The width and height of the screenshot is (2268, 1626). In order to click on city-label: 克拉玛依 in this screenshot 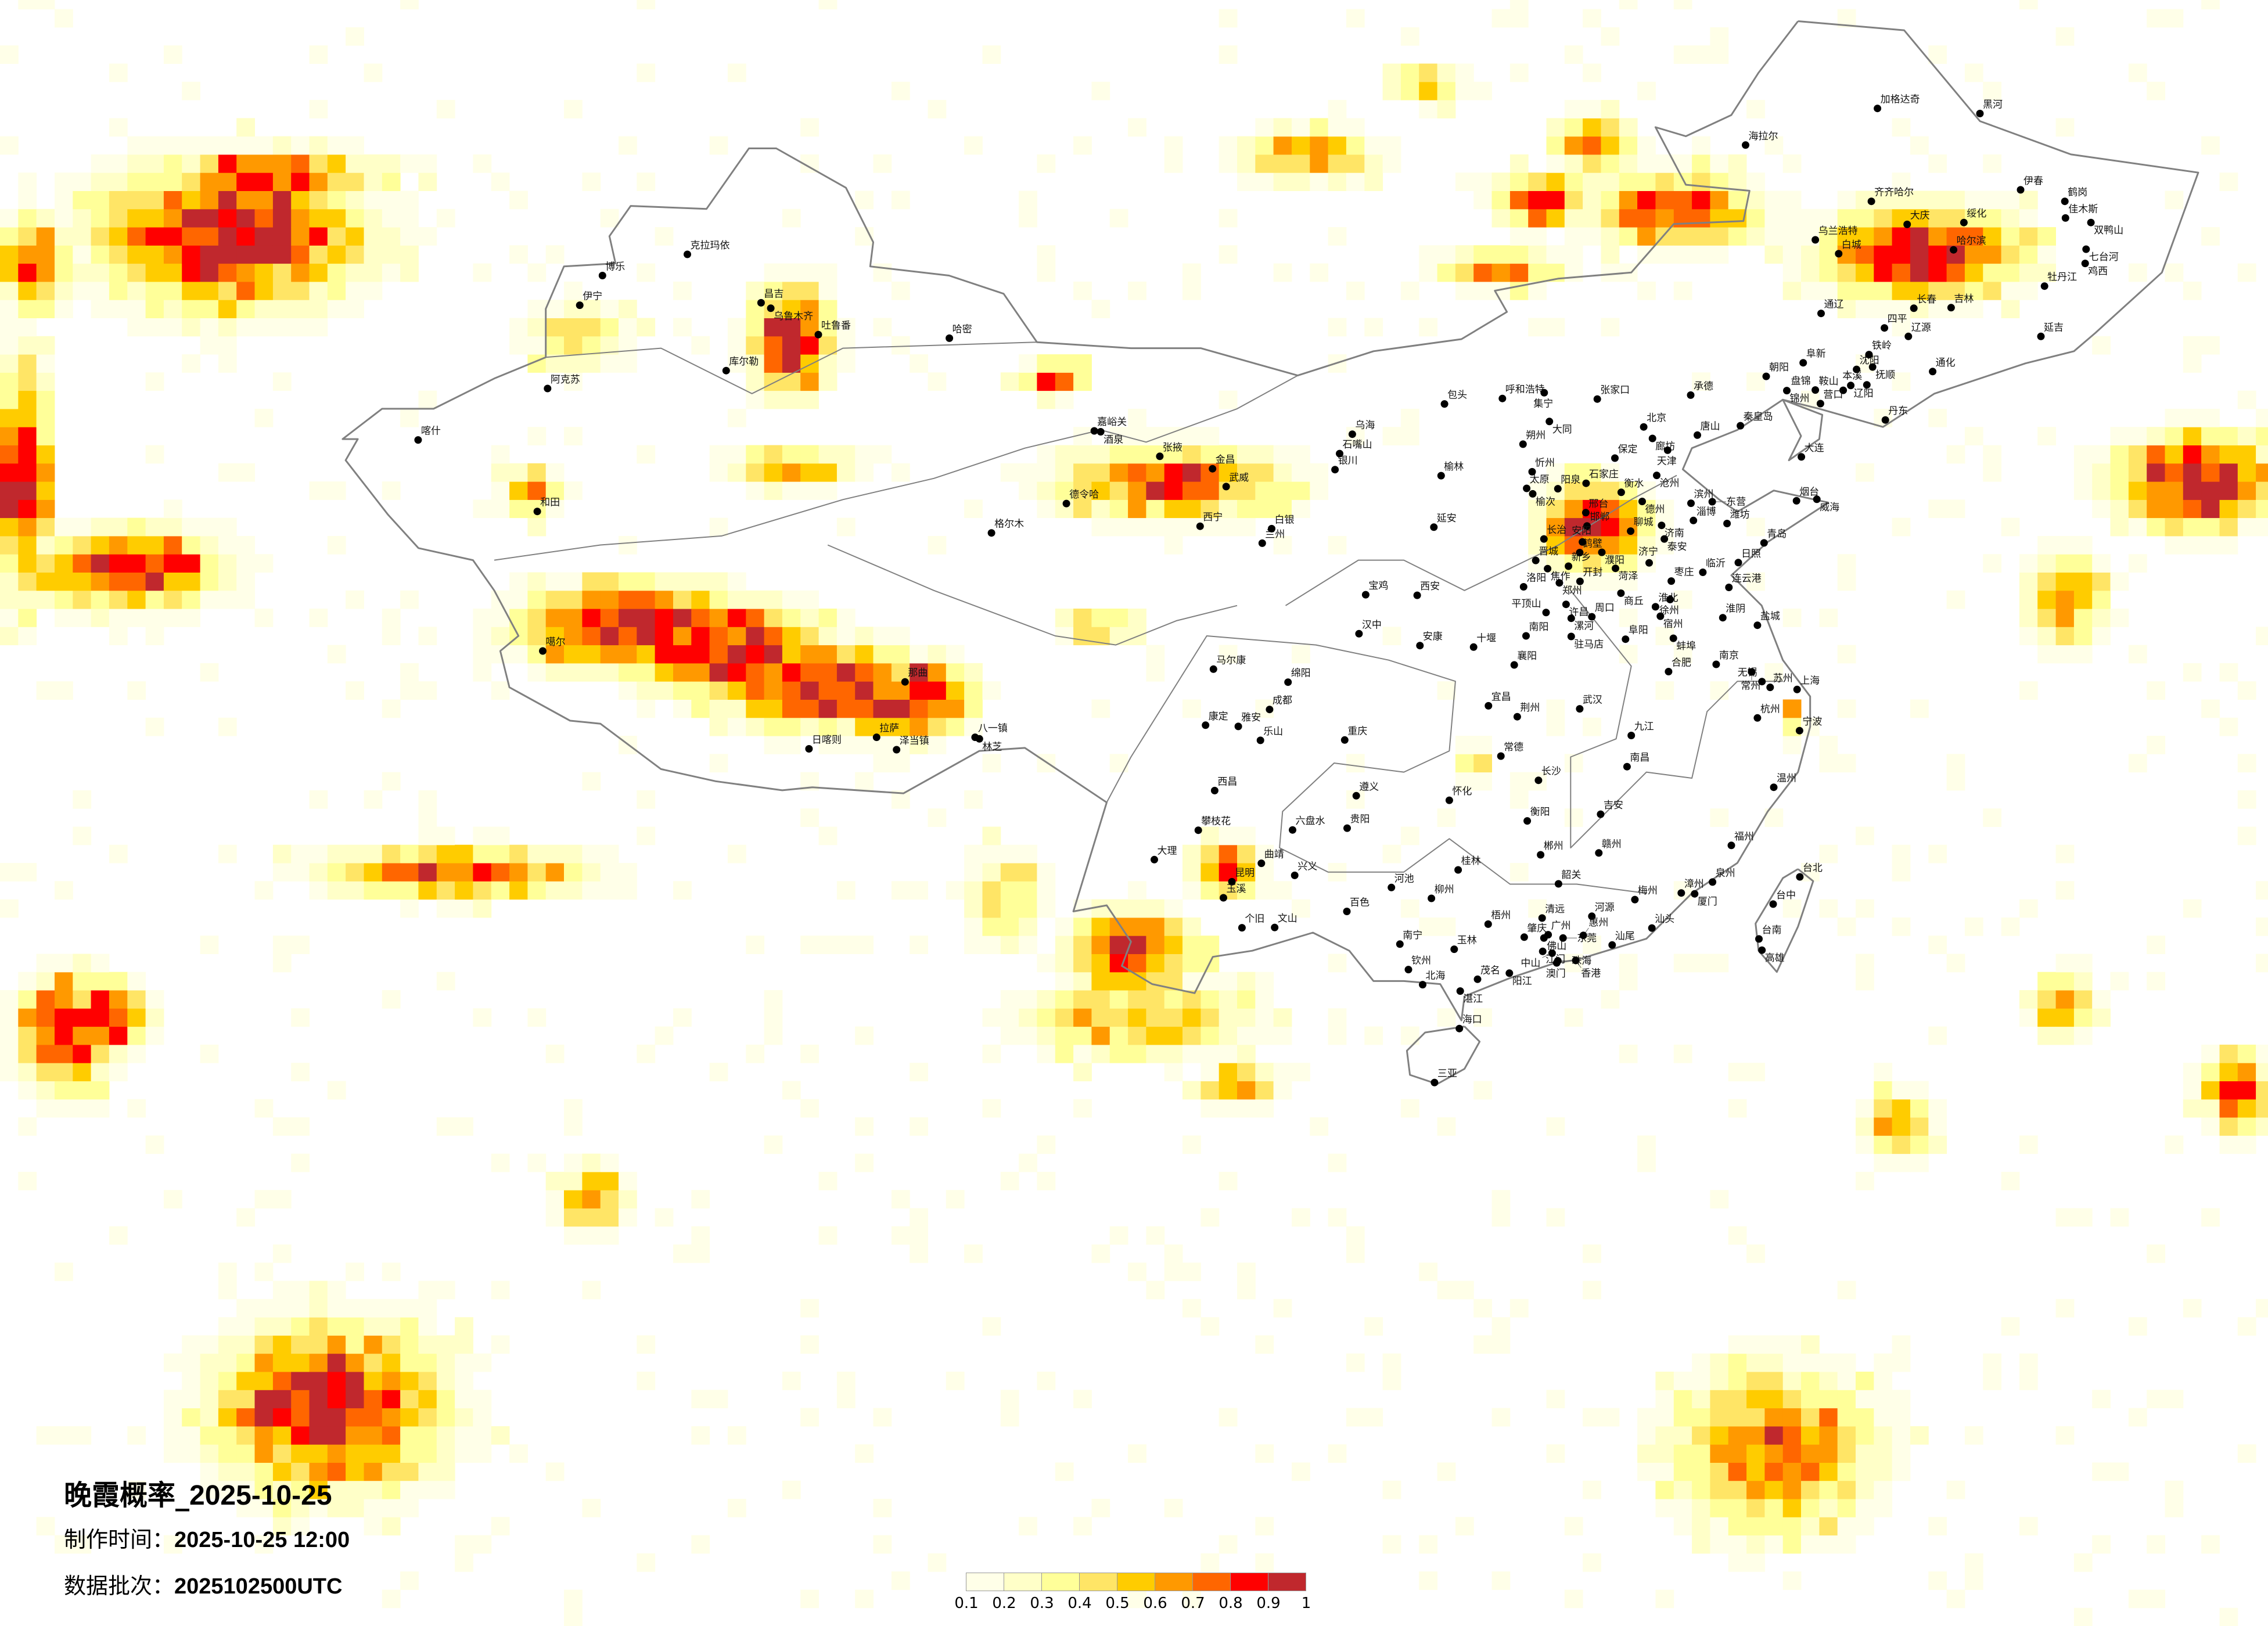, I will do `click(710, 245)`.